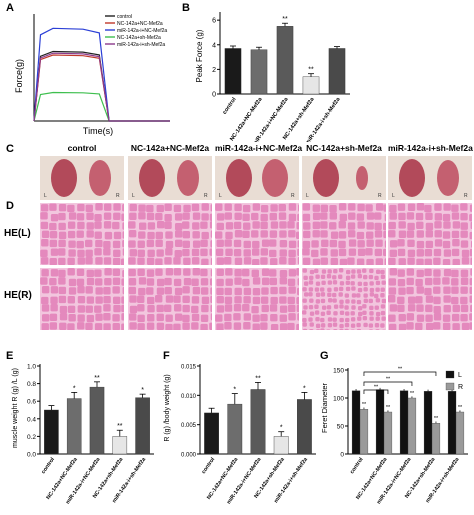 The height and width of the screenshot is (515, 474). What do you see at coordinates (311, 70) in the screenshot?
I see `chart-b-sig-4: **` at bounding box center [311, 70].